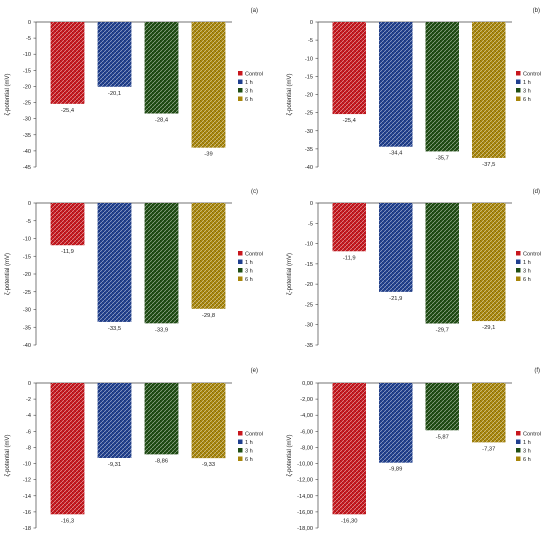 The width and height of the screenshot is (550, 540). What do you see at coordinates (536, 192) in the screenshot?
I see `panel-label: (d)` at bounding box center [536, 192].